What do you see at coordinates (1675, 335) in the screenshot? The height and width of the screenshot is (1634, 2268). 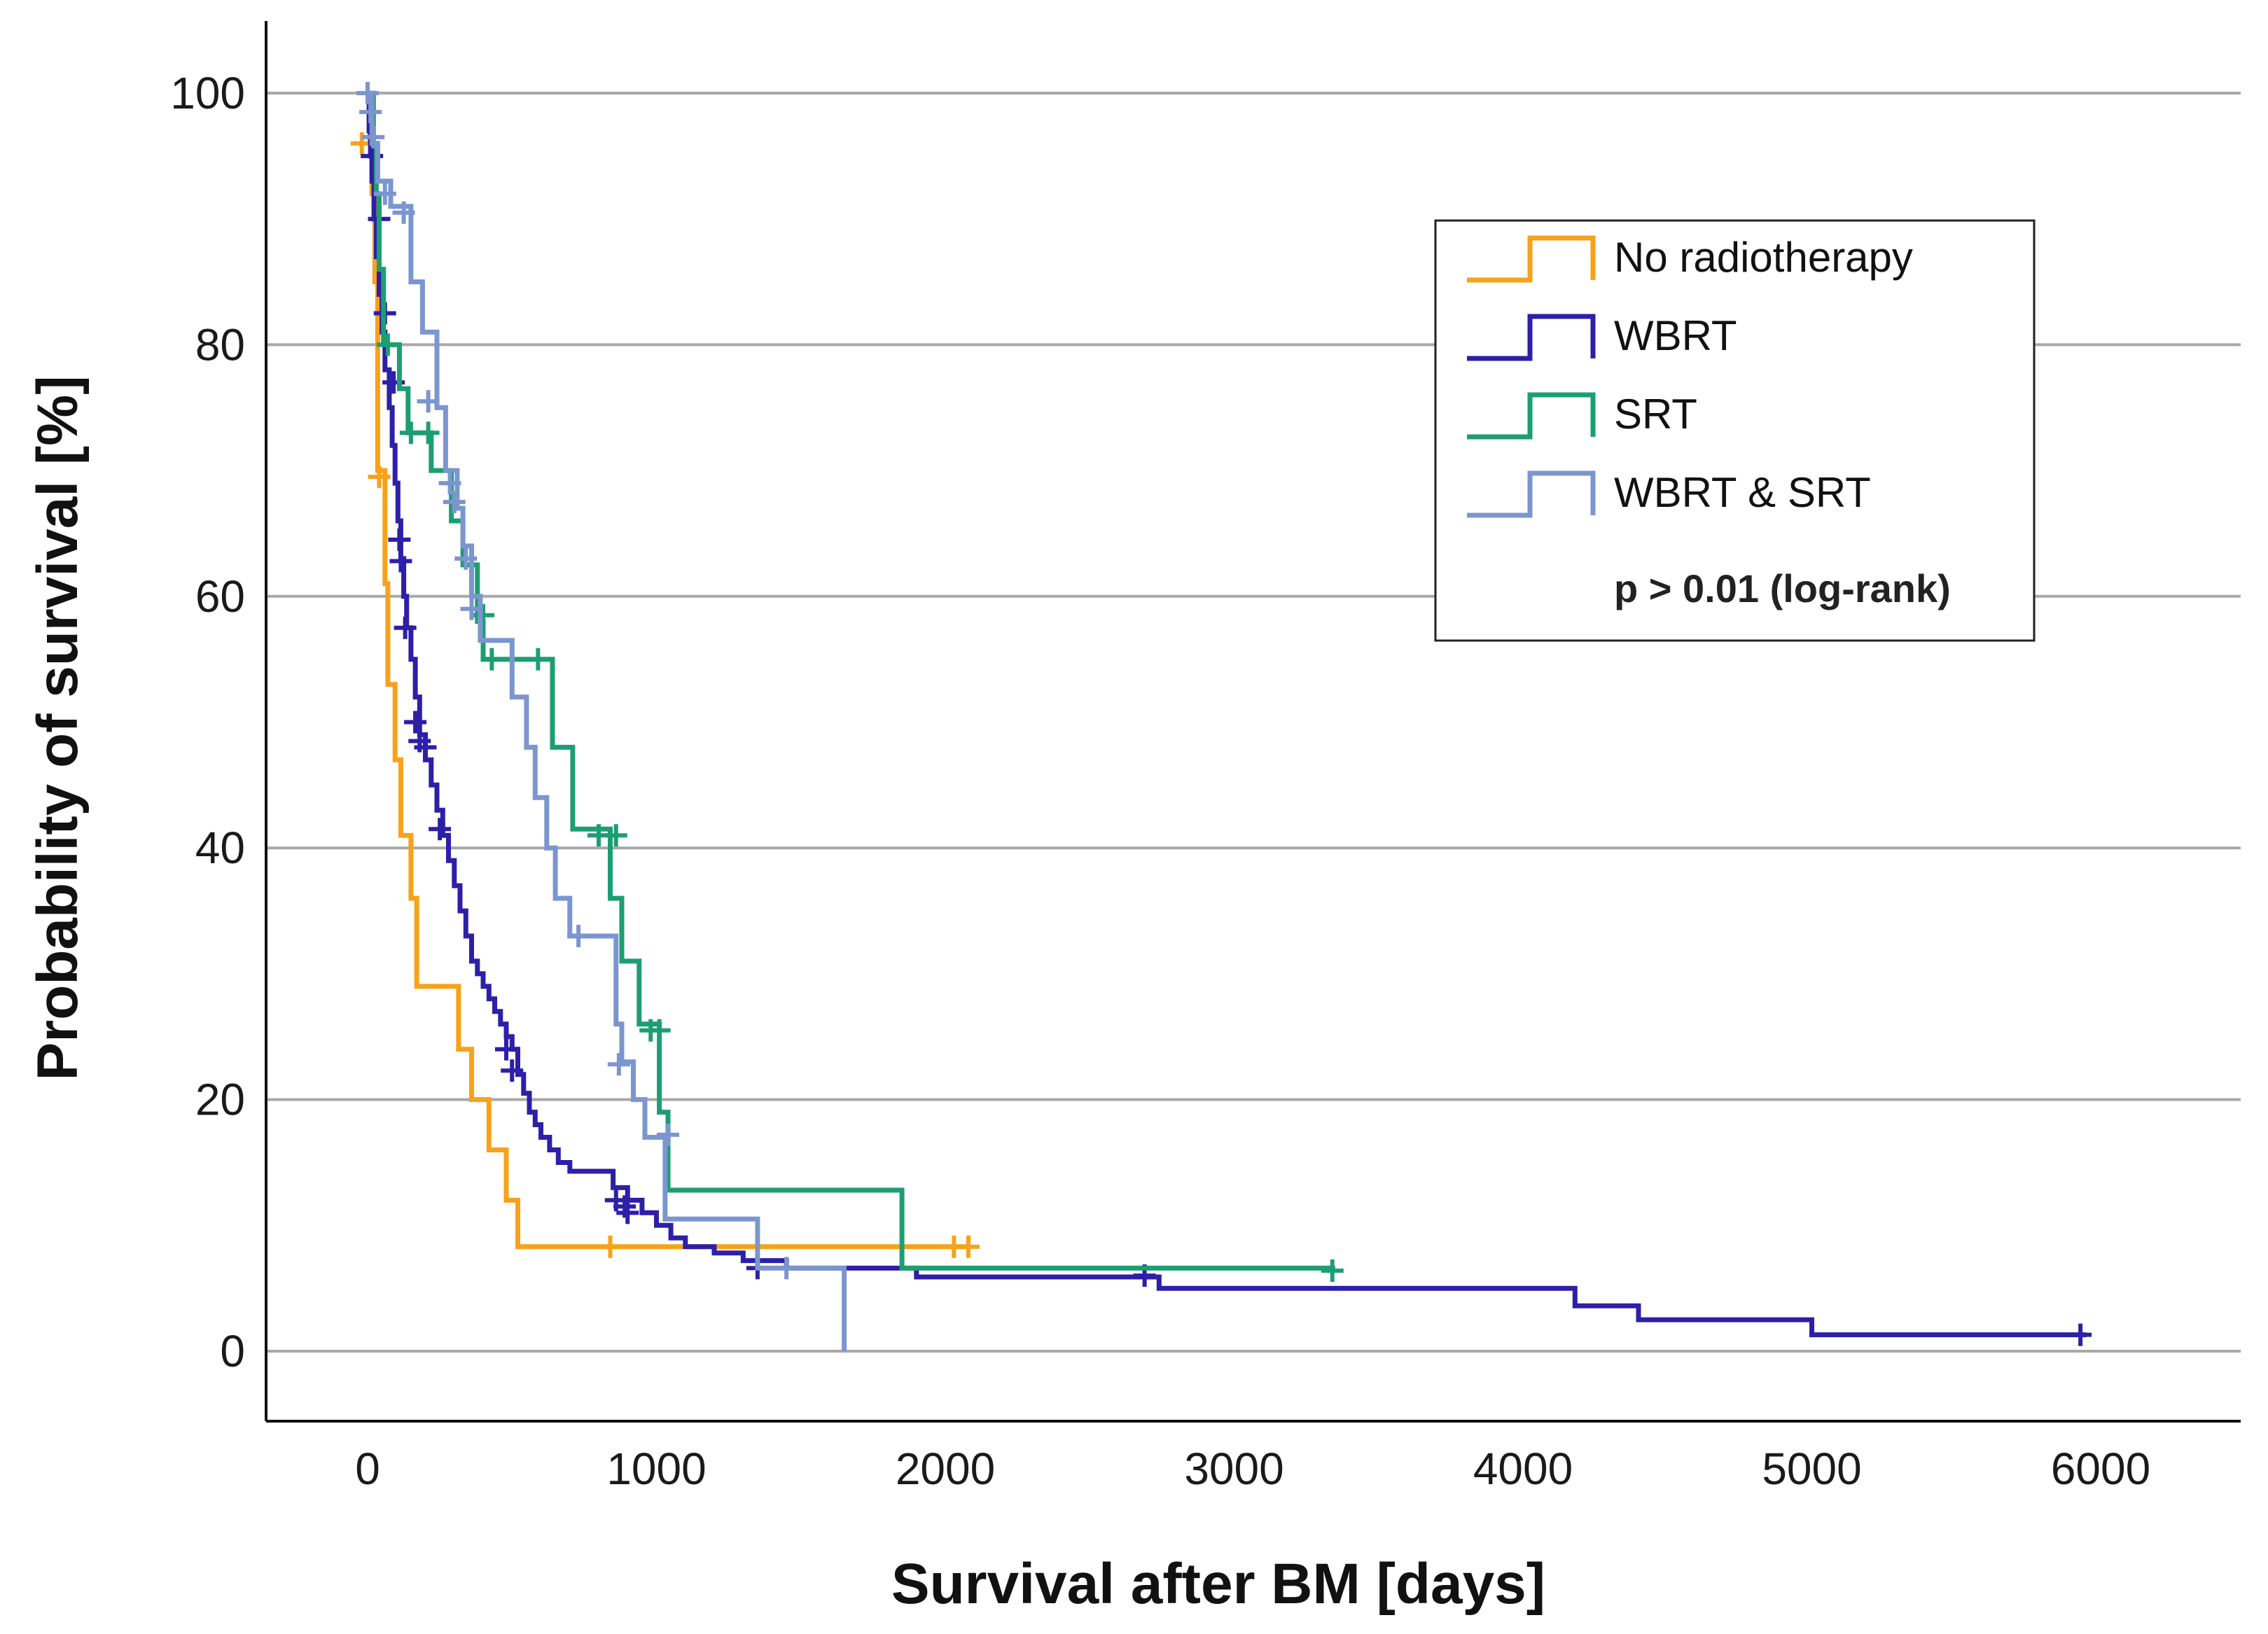 I see `legend-label-wbrt: WBRT` at bounding box center [1675, 335].